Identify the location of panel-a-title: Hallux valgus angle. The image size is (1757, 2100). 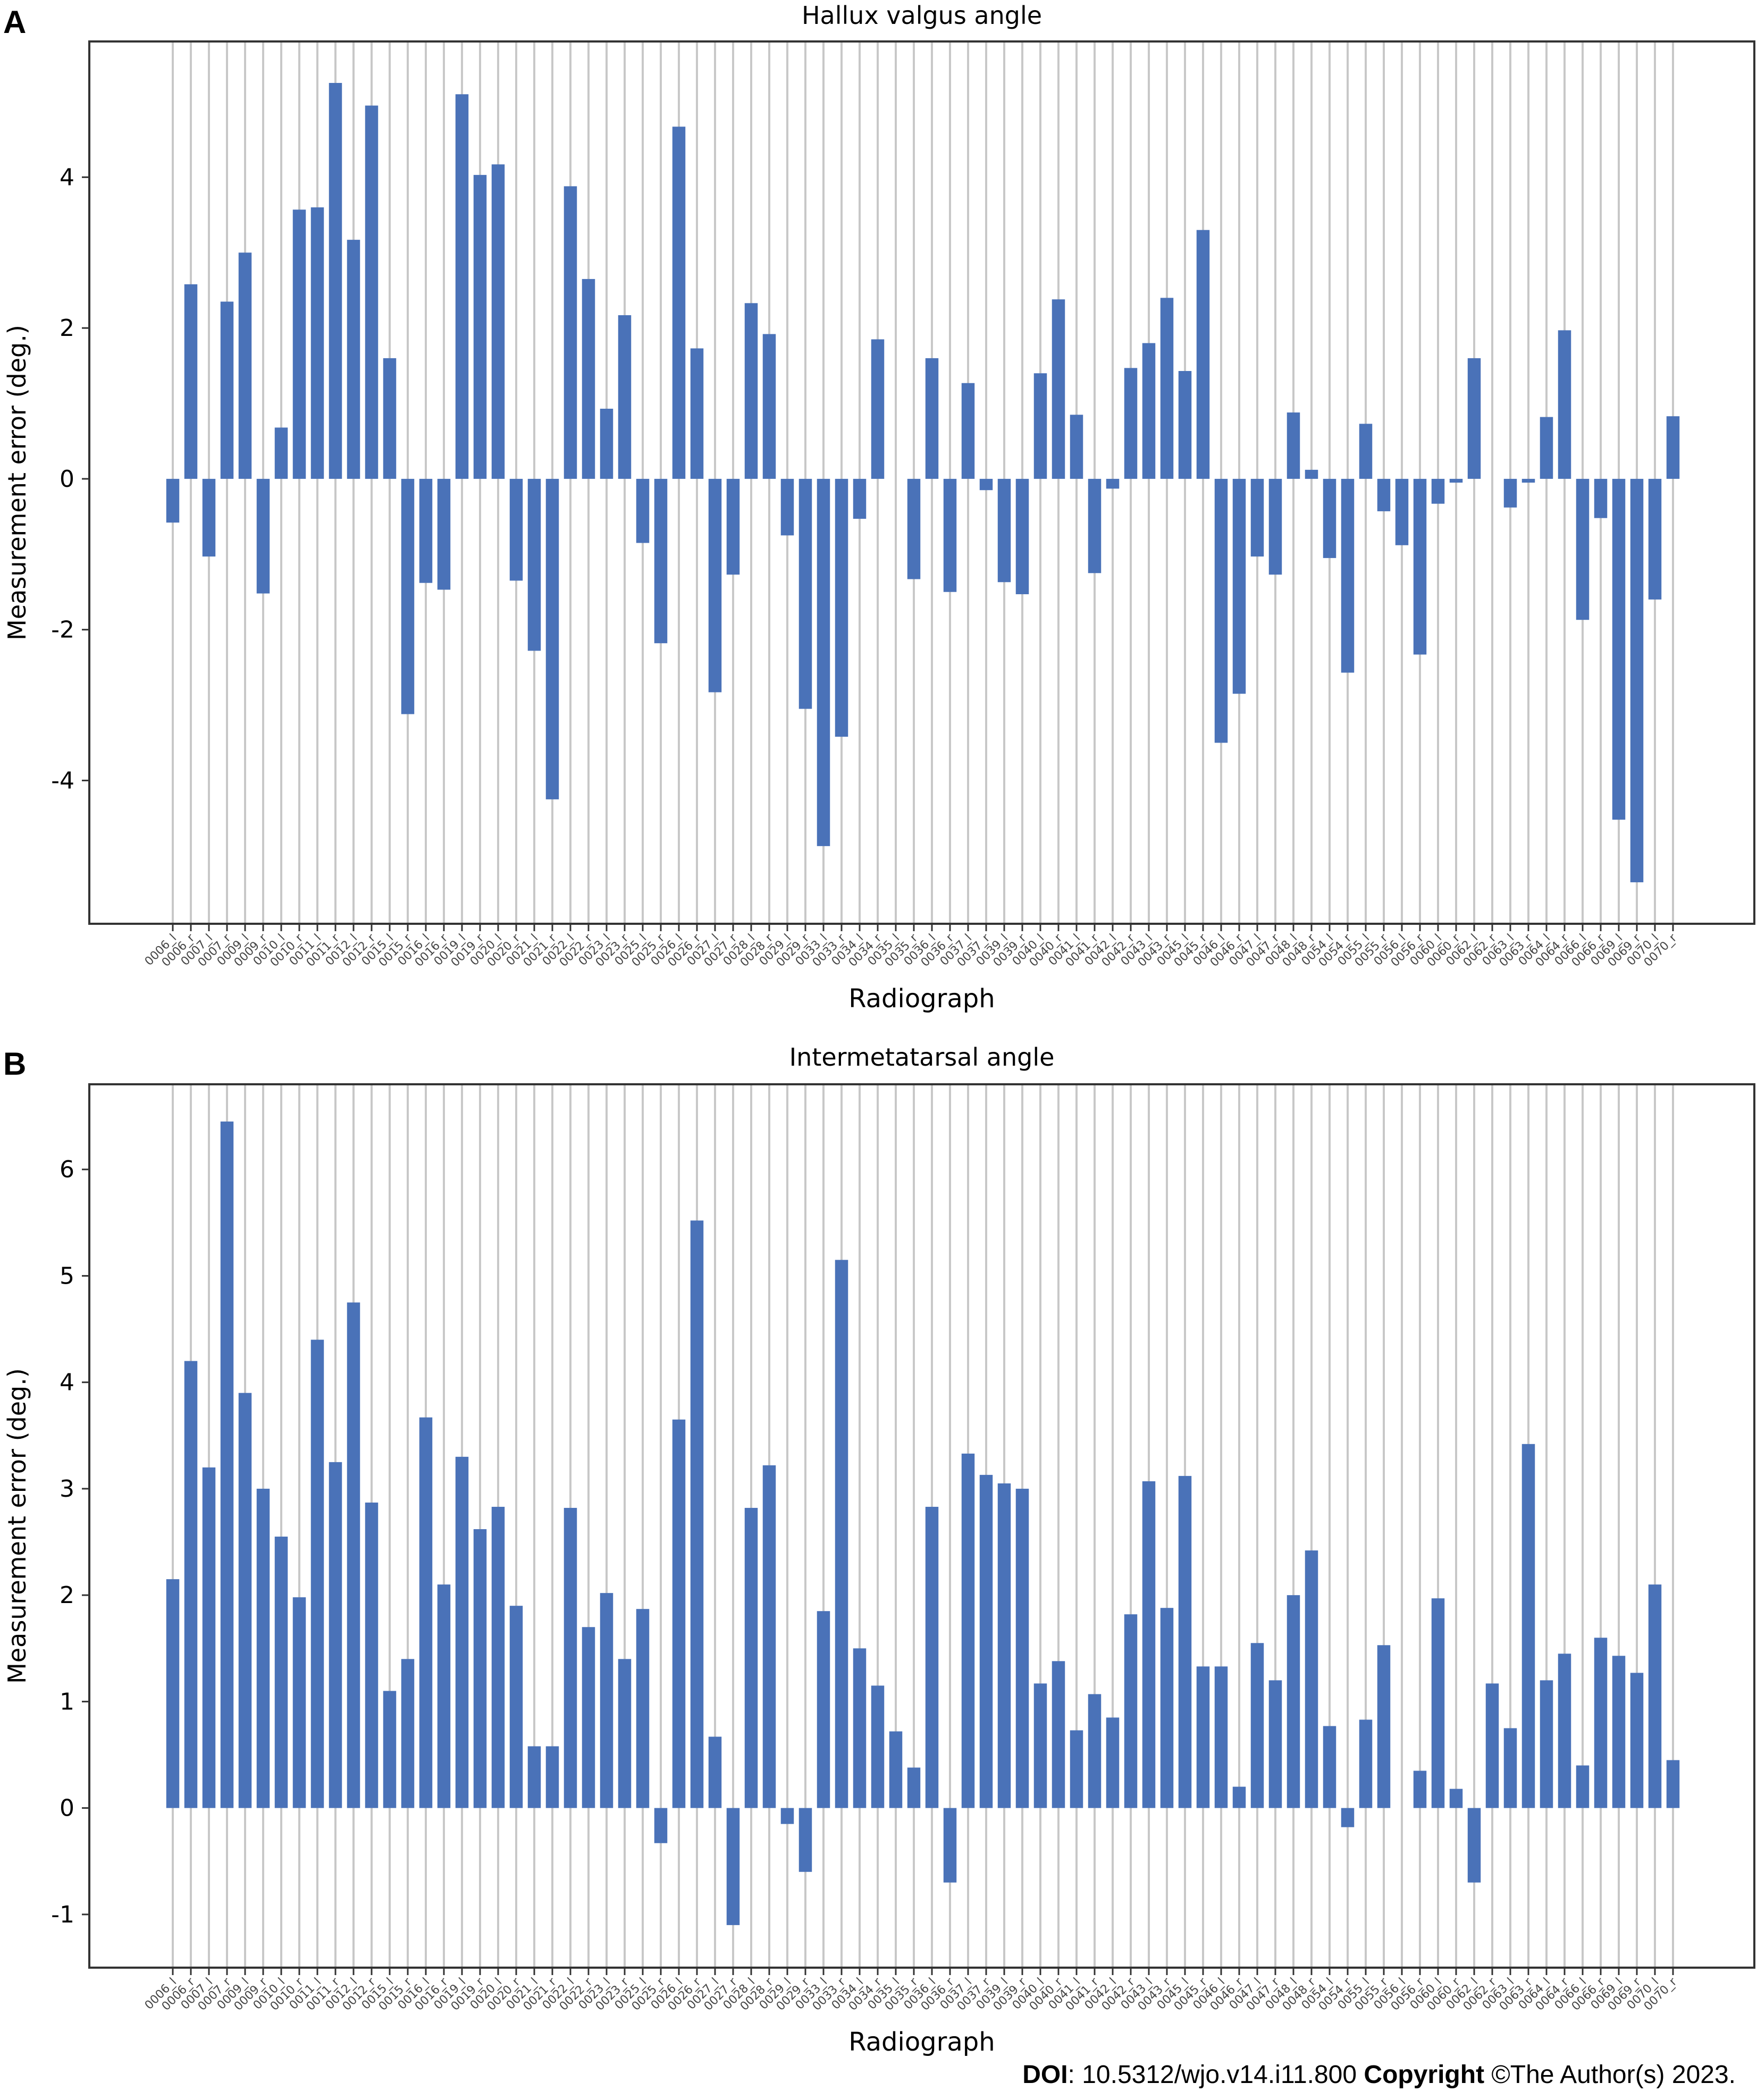
(922, 15).